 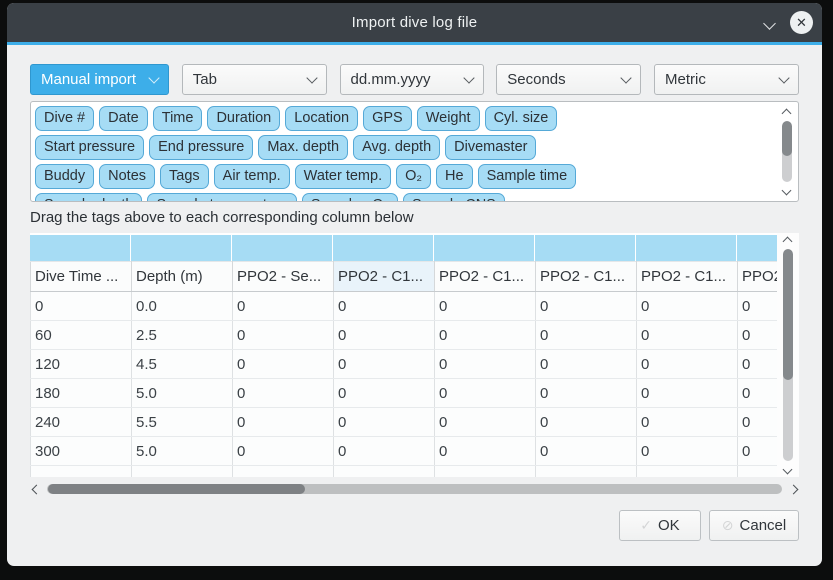 What do you see at coordinates (397, 147) in the screenshot?
I see `draggable-tag-avg-depth: Avg. depth` at bounding box center [397, 147].